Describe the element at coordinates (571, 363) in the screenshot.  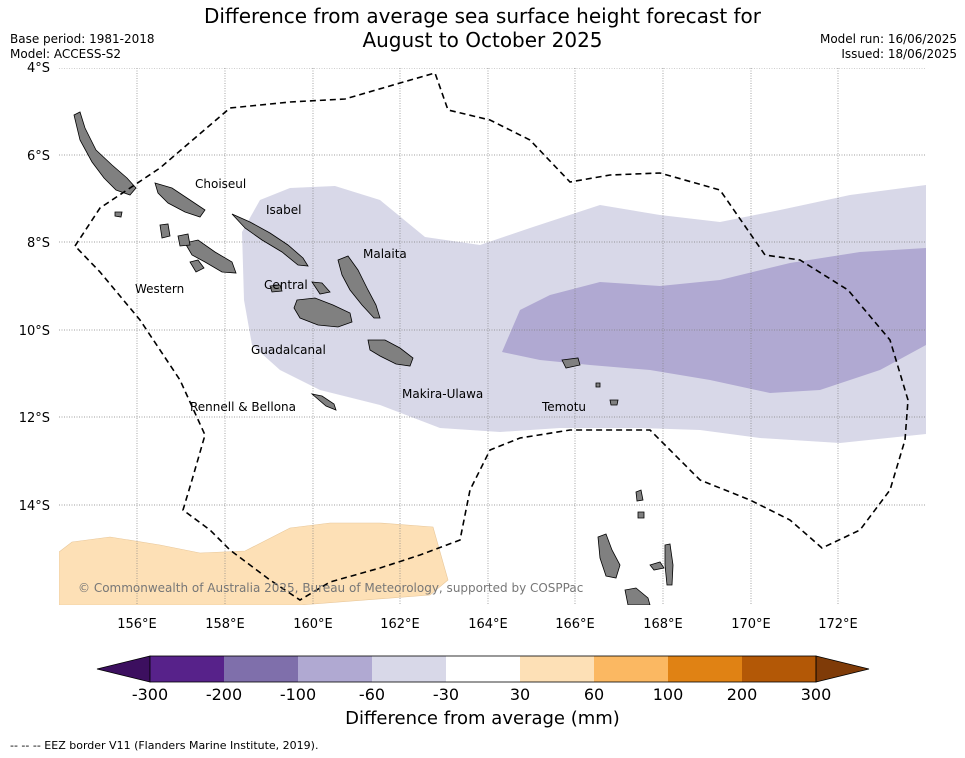
I see `island-santa-cruz` at that location.